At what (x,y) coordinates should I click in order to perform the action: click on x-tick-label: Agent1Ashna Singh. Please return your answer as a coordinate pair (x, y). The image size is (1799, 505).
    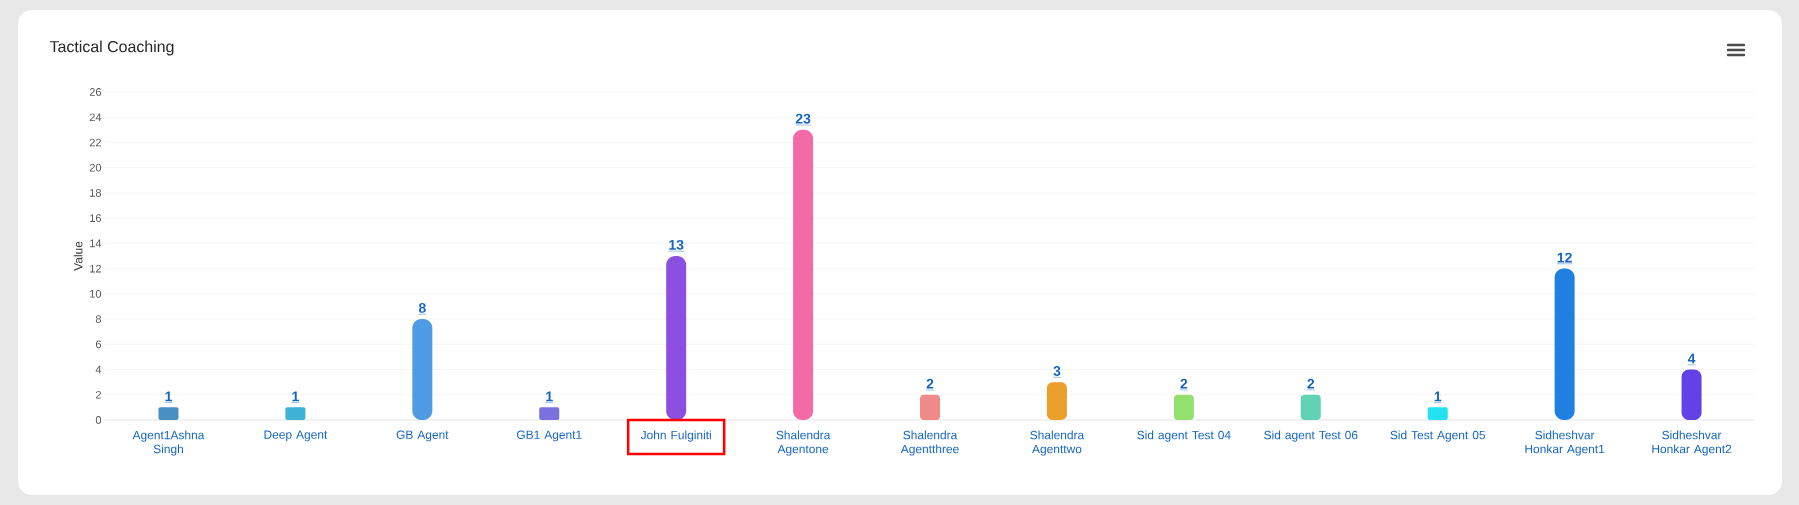
    Looking at the image, I should click on (168, 443).